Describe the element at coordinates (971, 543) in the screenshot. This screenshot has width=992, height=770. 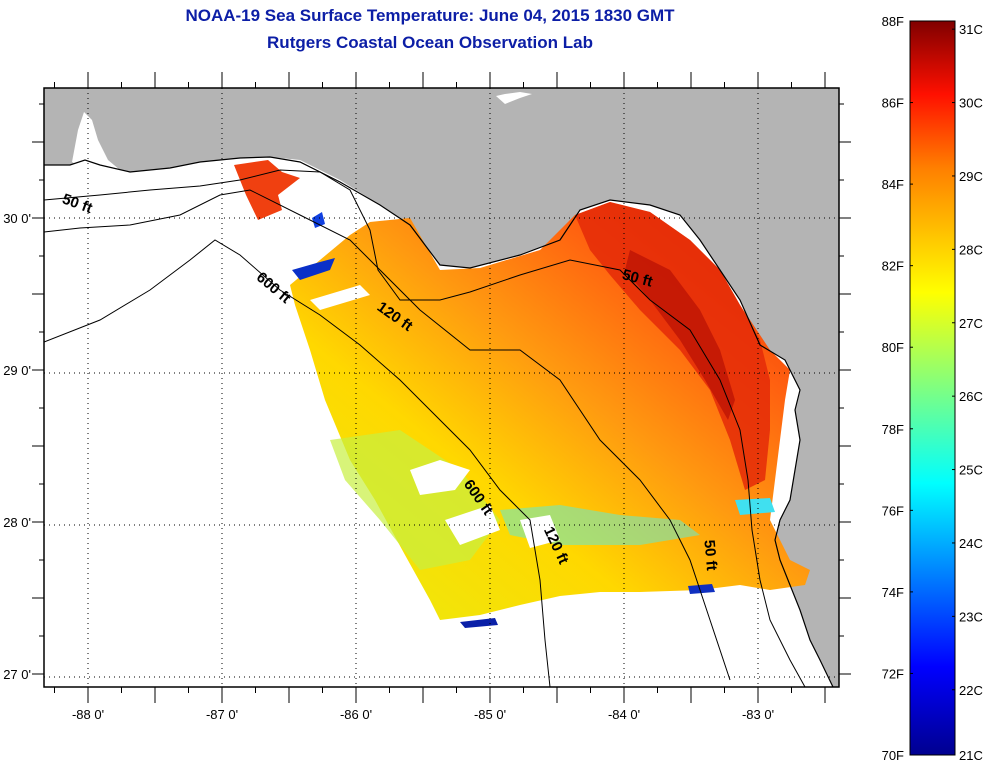
I see `colorbar-c-label: 24C` at that location.